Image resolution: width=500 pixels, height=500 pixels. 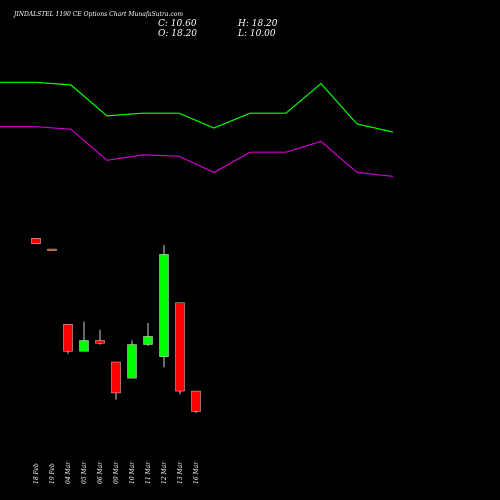 What do you see at coordinates (197, 107) in the screenshot?
I see `upper-band-line` at bounding box center [197, 107].